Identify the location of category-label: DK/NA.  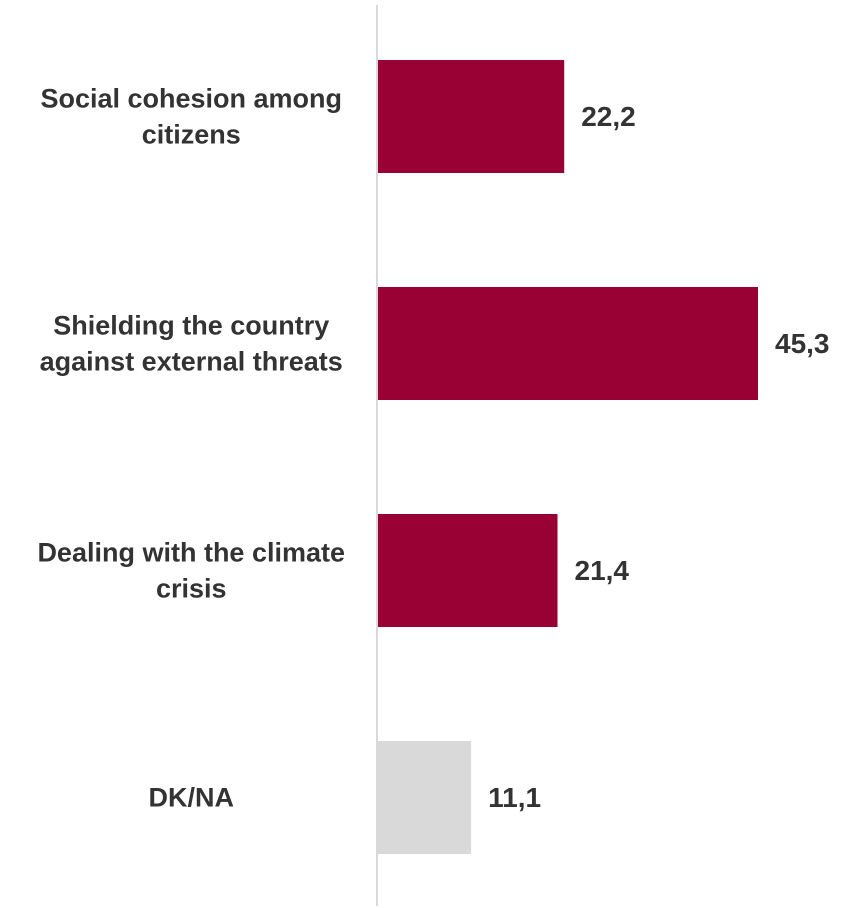
(191, 798).